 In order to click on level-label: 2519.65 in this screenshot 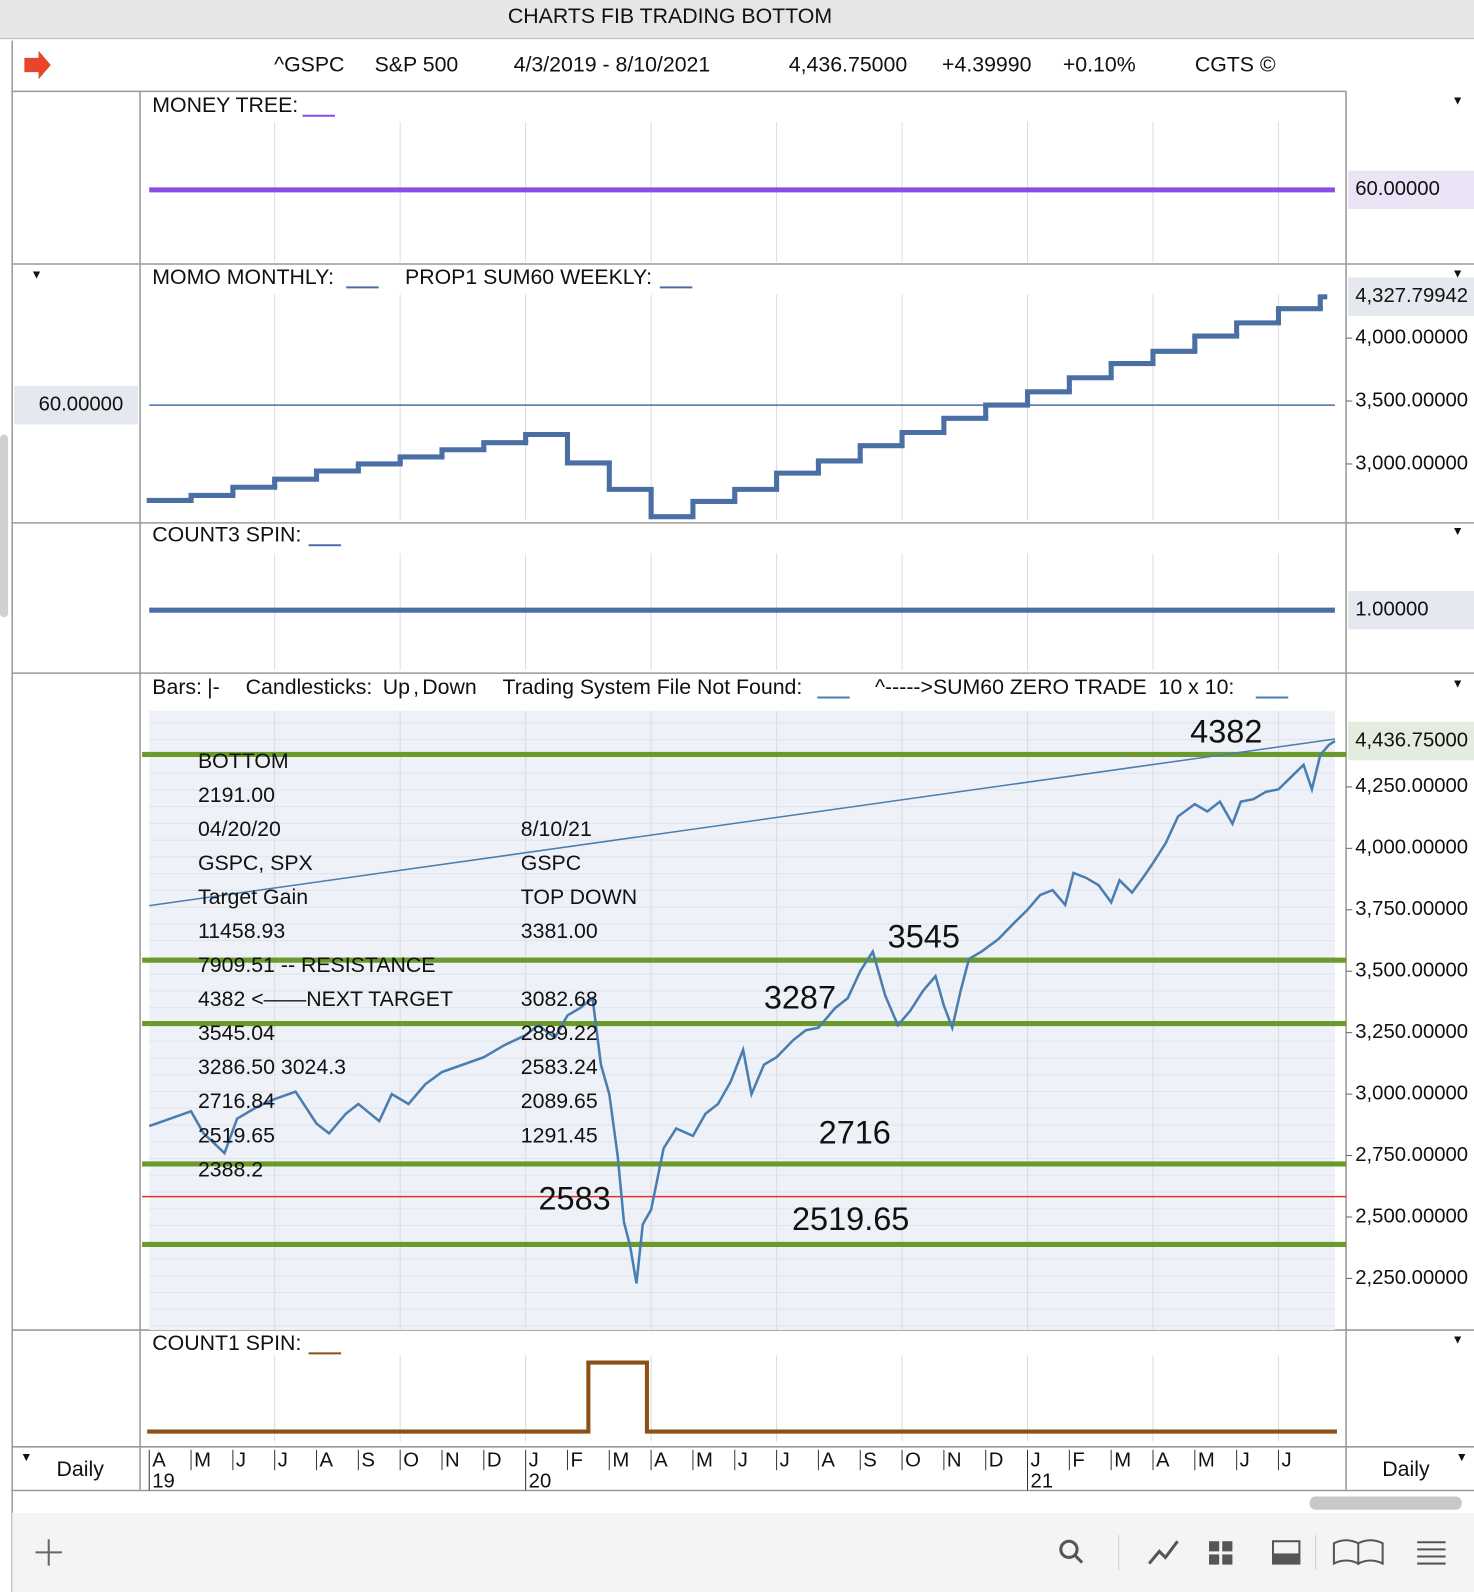, I will do `click(850, 1219)`.